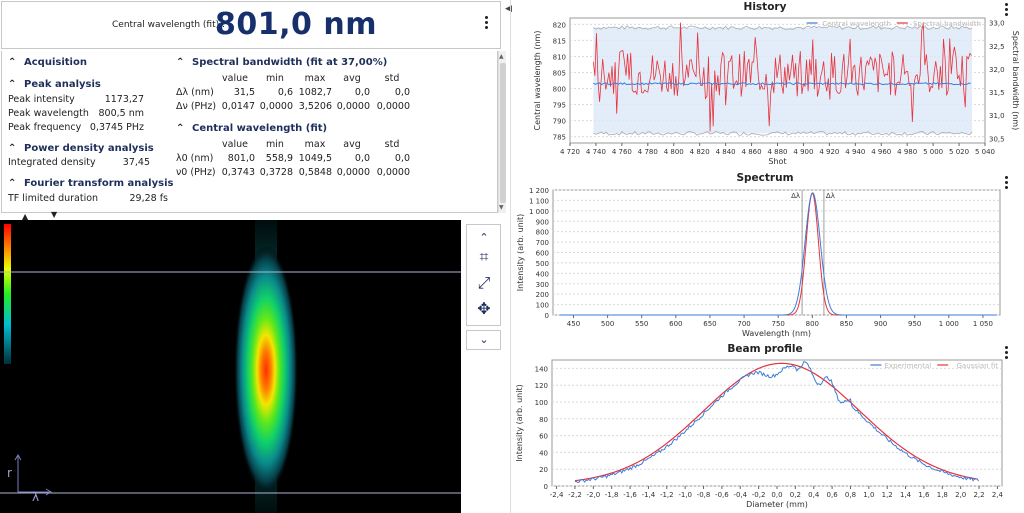 This screenshot has height=513, width=1024. What do you see at coordinates (251, 25) in the screenshot?
I see `central-wavelength-display: Central wavelength (fit) : 801,0 nm` at bounding box center [251, 25].